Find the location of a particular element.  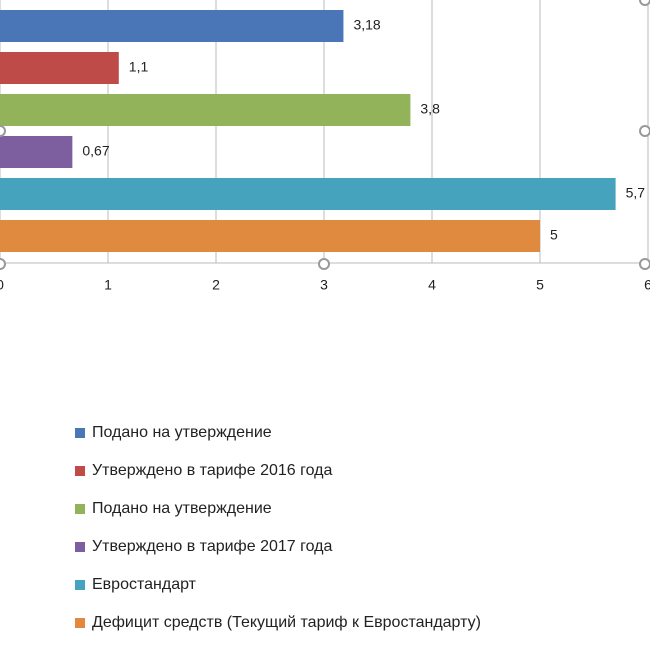

x-tick-label: 3 is located at coordinates (324, 285).